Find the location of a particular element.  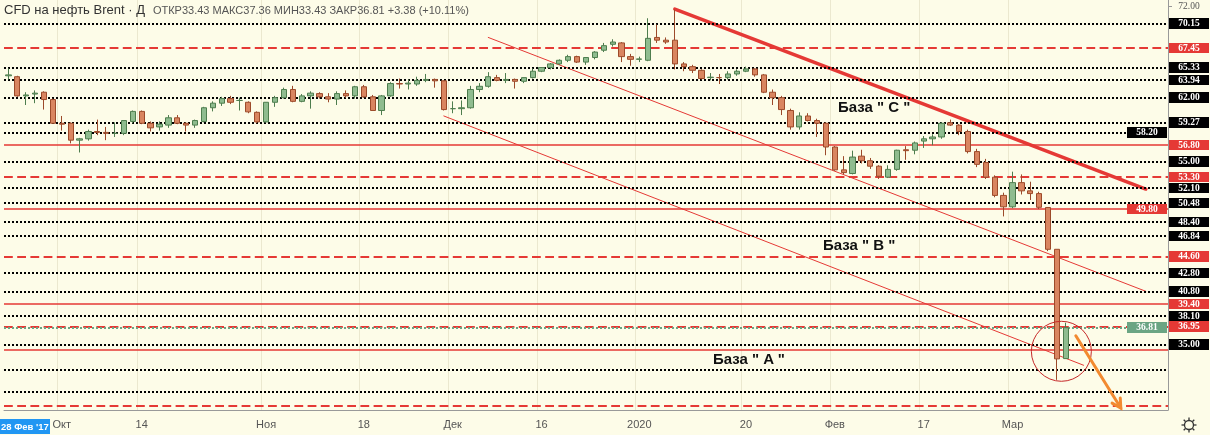

x-tick-label: 2020 is located at coordinates (639, 423).